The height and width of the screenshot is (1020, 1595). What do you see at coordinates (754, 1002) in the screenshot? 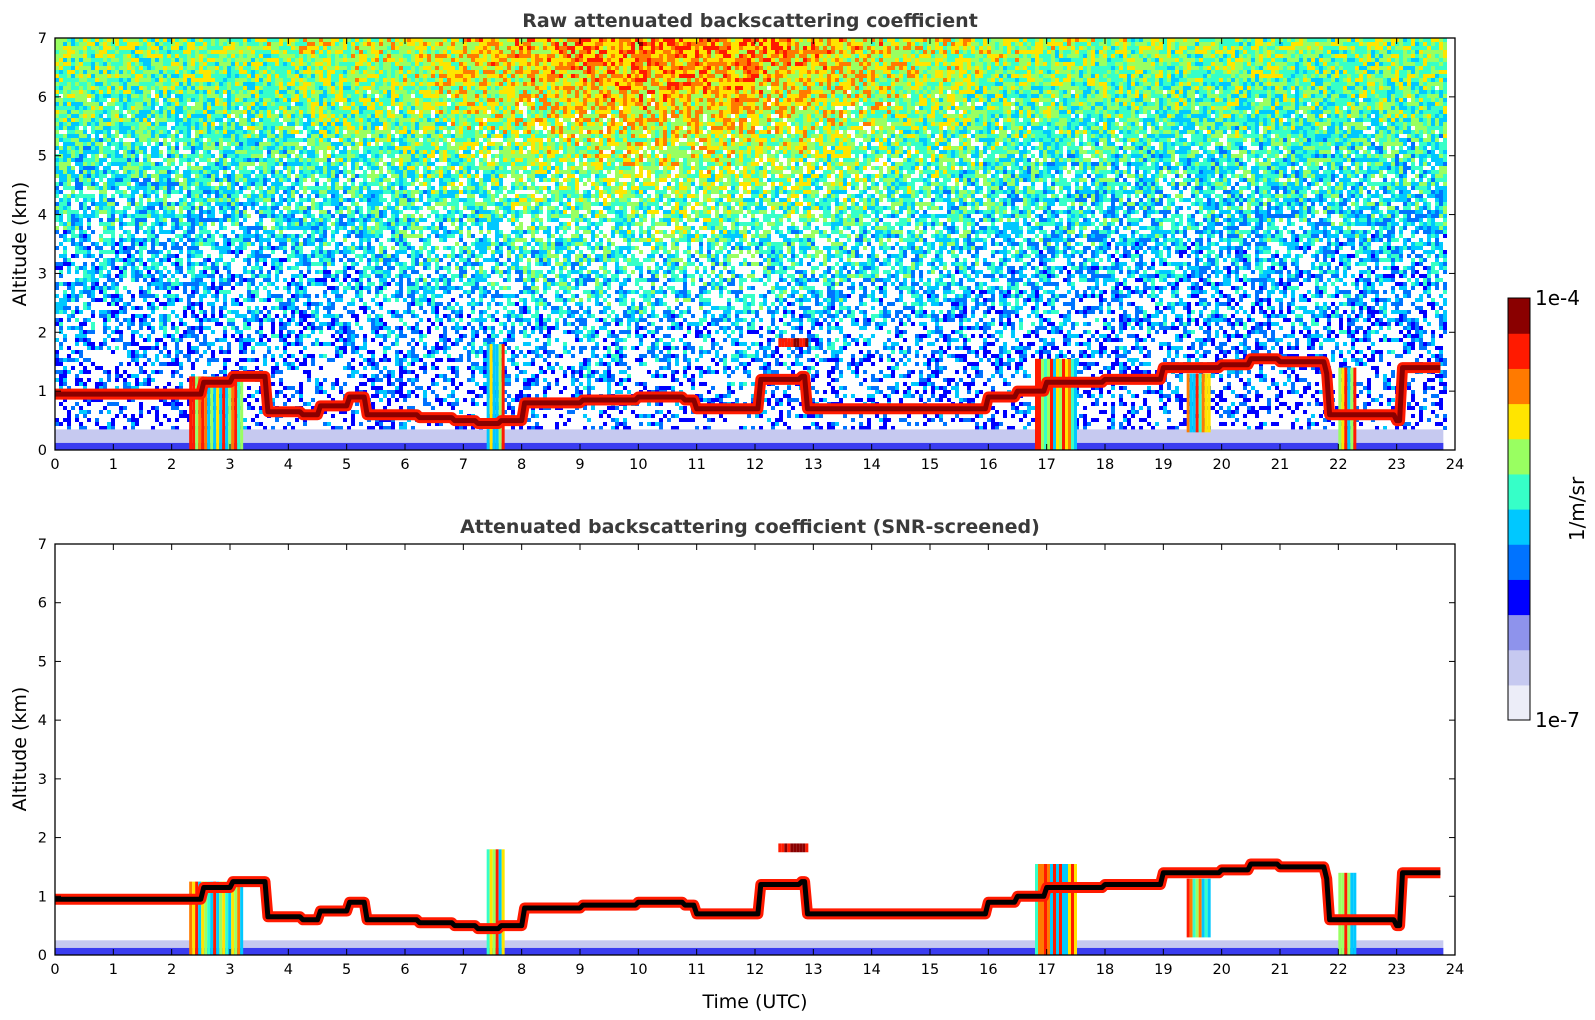
I see `x-axis-label: Time (UTC)` at bounding box center [754, 1002].